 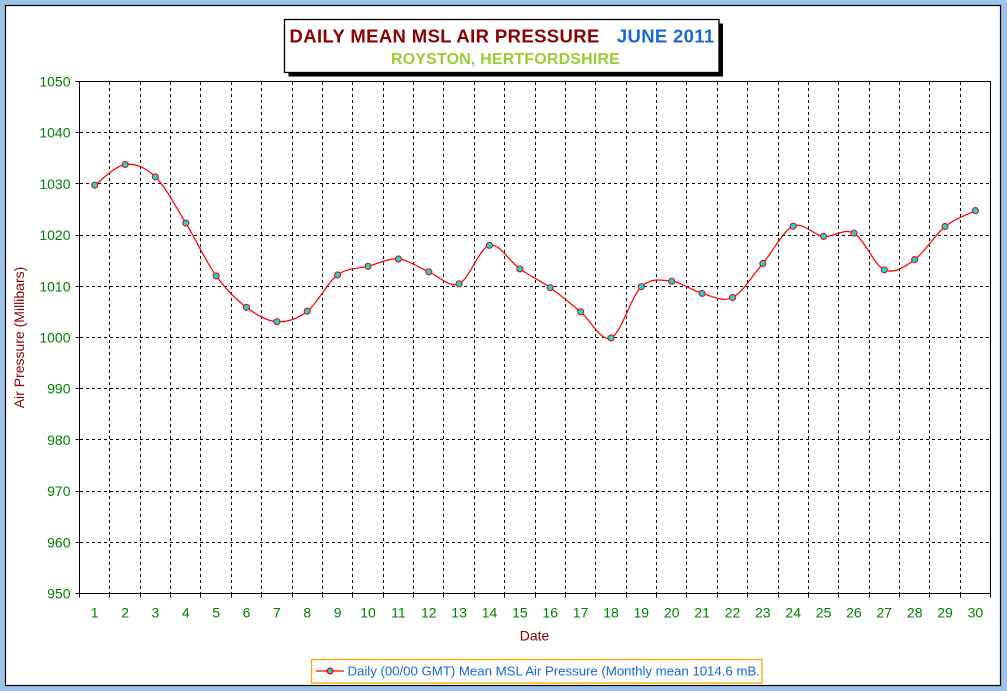 What do you see at coordinates (59, 389) in the screenshot?
I see `svg-text: 990` at bounding box center [59, 389].